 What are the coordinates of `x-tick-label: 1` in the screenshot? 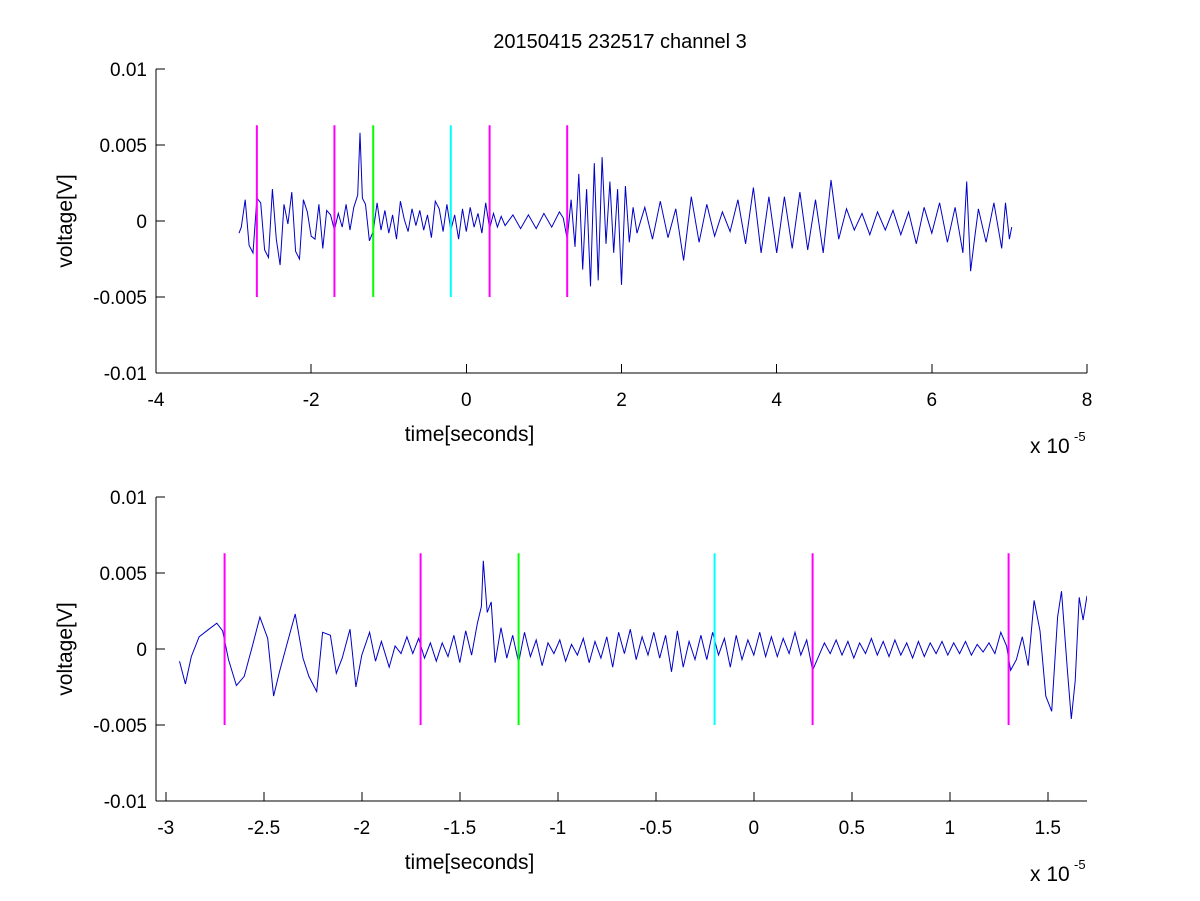 It's located at (950, 828).